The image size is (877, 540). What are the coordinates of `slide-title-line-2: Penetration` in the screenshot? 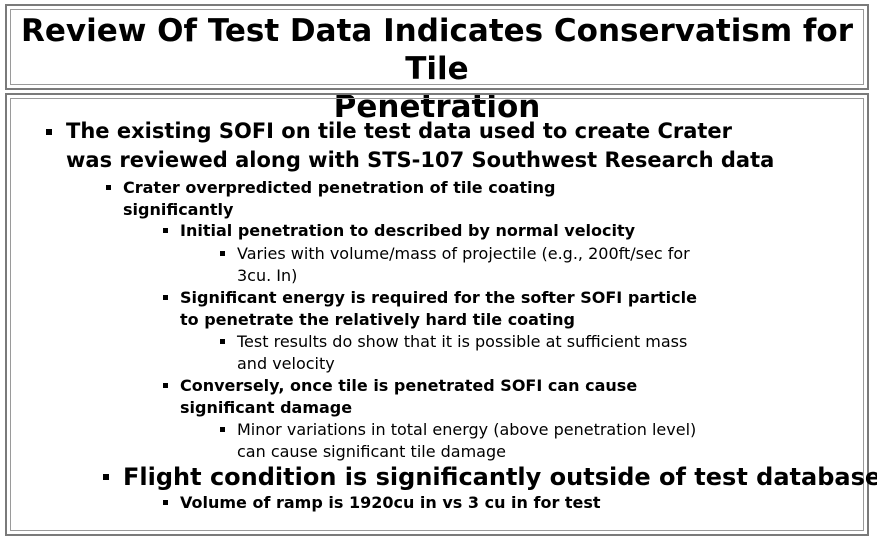 It's located at (437, 107).